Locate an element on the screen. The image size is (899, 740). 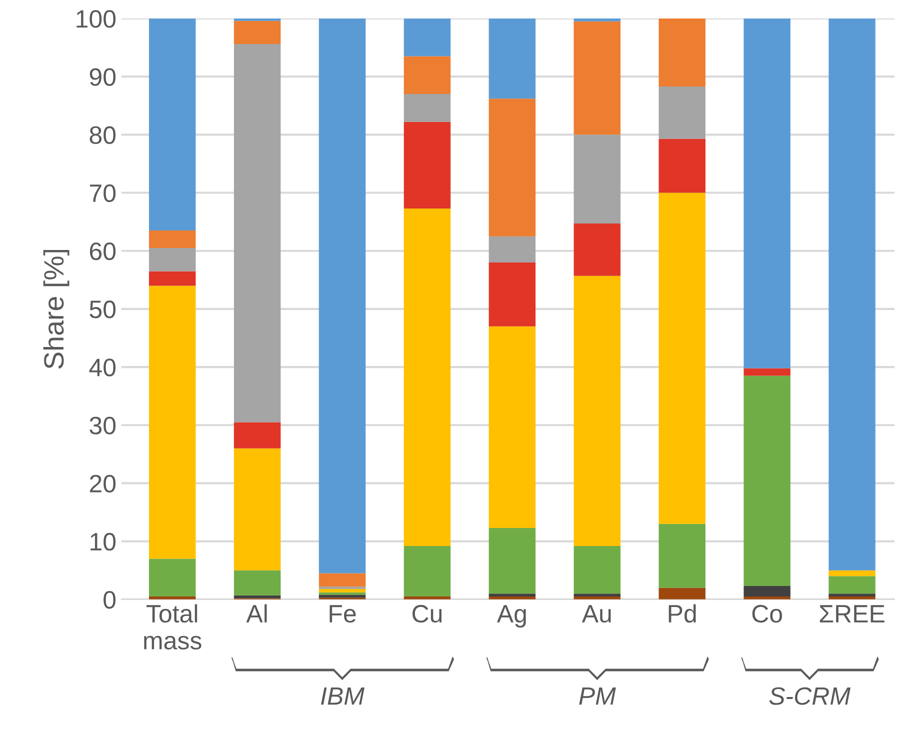
y-tick-label: 100 is located at coordinates (96, 19).